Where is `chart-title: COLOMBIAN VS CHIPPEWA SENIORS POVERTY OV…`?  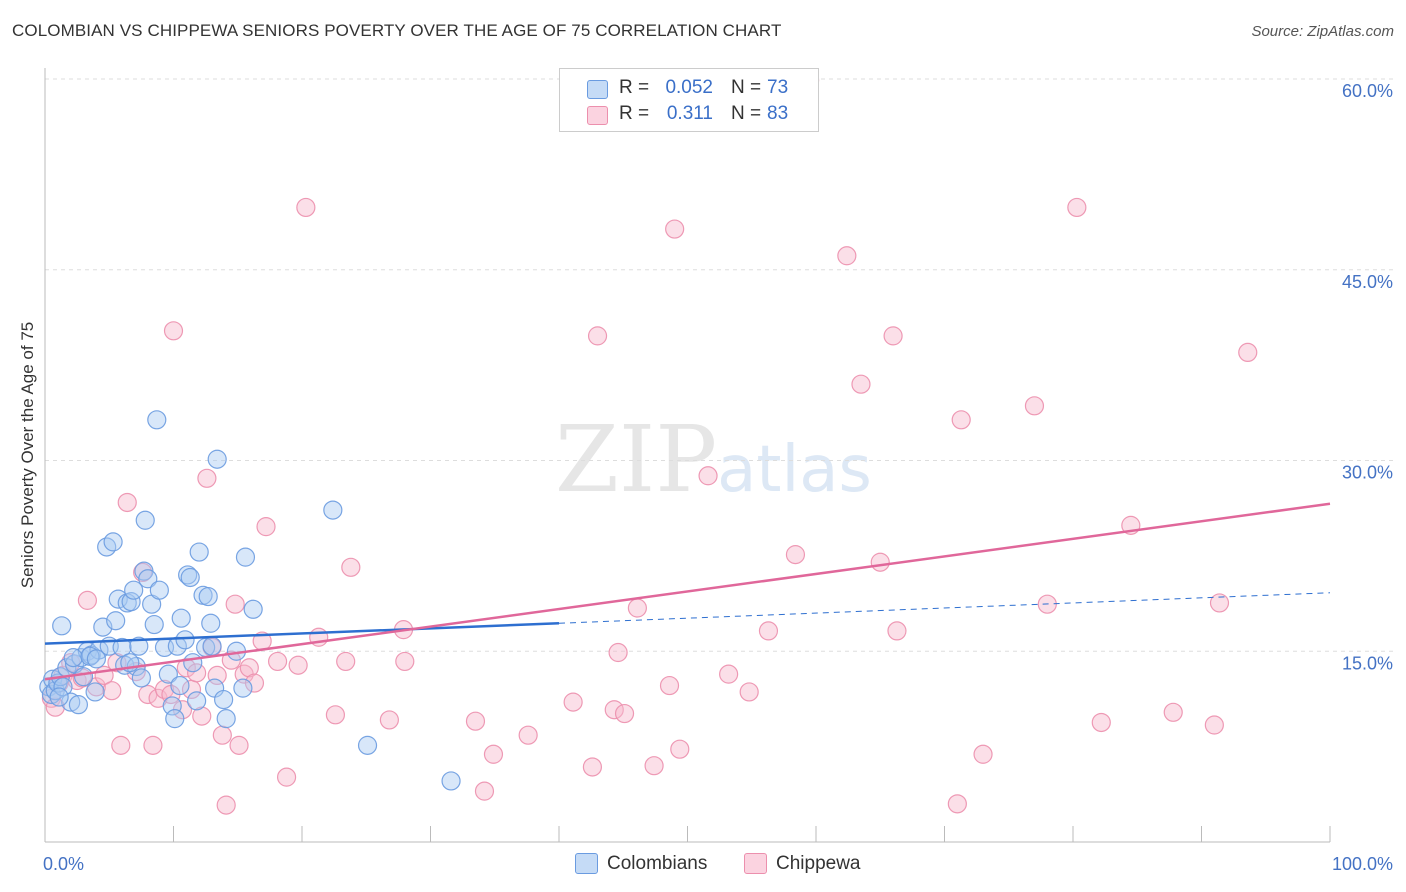 chart-title: COLOMBIAN VS CHIPPEWA SENIORS POVERTY OV… is located at coordinates (397, 30).